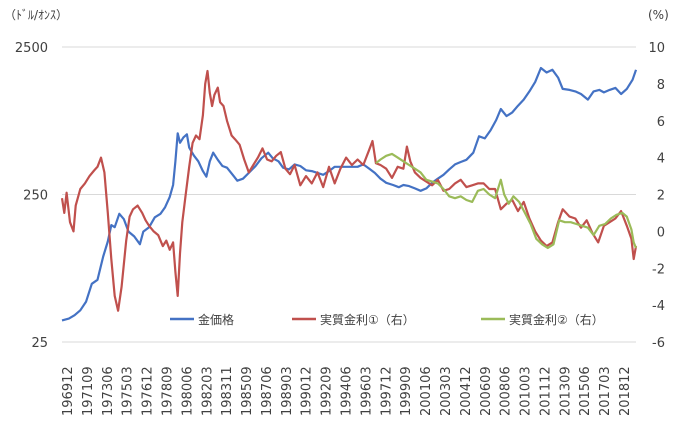 This screenshot has width=684, height=422. What do you see at coordinates (656, 48) in the screenshot?
I see `right-tick-label: 10` at bounding box center [656, 48].